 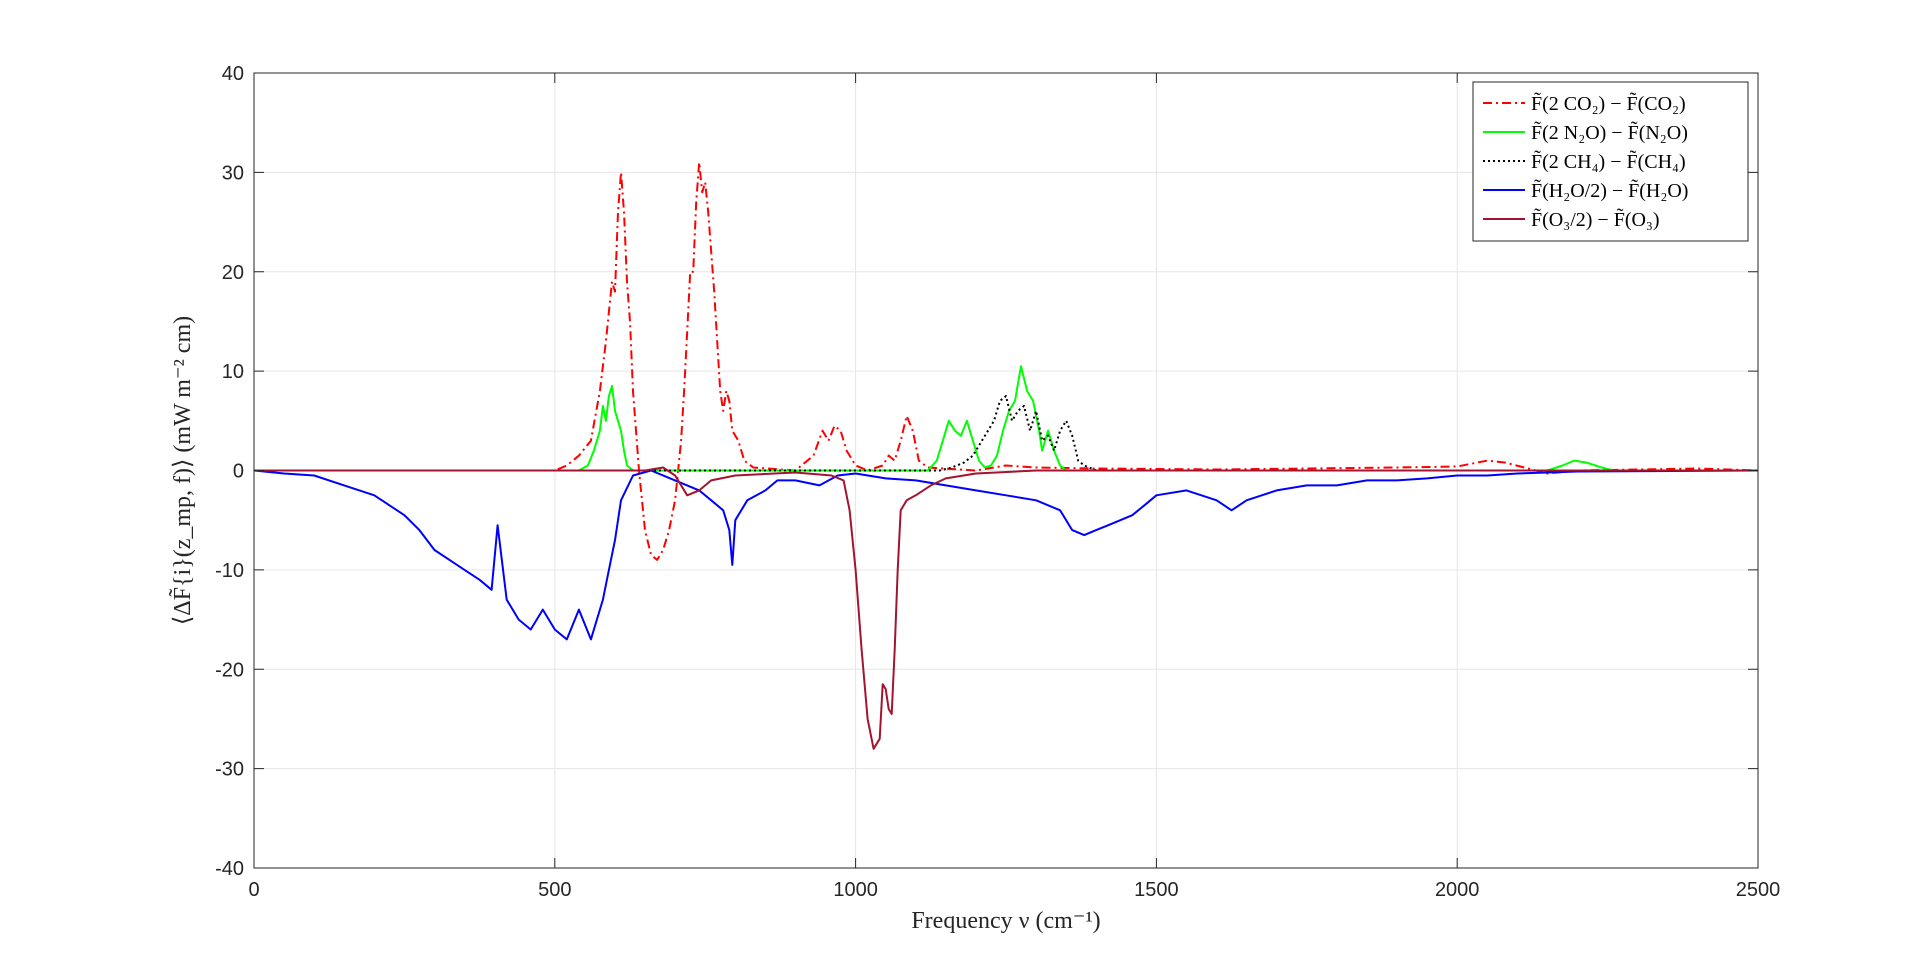 I want to click on y-tick-label: -10, so click(x=229, y=571).